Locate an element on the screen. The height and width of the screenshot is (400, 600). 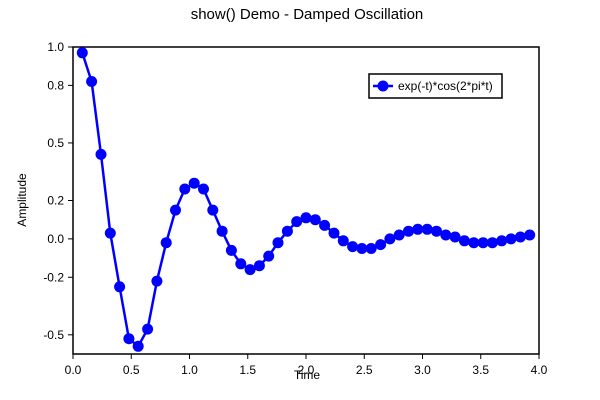
x-tick-label: 0.5 is located at coordinates (131, 370).